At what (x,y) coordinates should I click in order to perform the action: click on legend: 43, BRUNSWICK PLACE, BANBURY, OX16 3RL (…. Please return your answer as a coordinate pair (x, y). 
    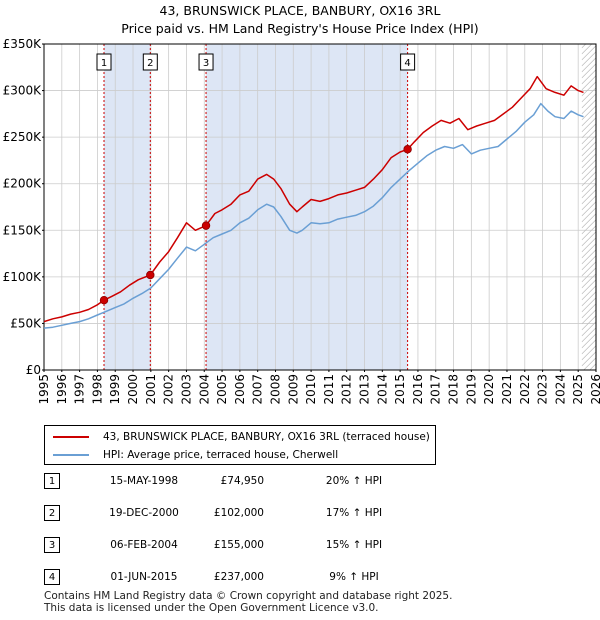
    Looking at the image, I should click on (240, 445).